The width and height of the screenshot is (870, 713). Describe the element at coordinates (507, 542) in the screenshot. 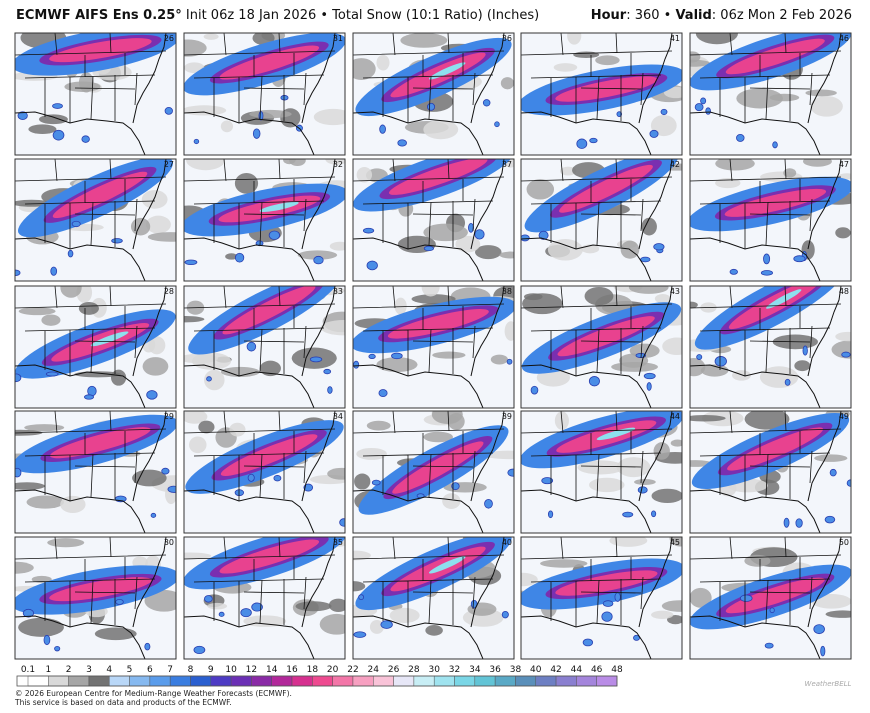

I see `member-number: 40` at that location.